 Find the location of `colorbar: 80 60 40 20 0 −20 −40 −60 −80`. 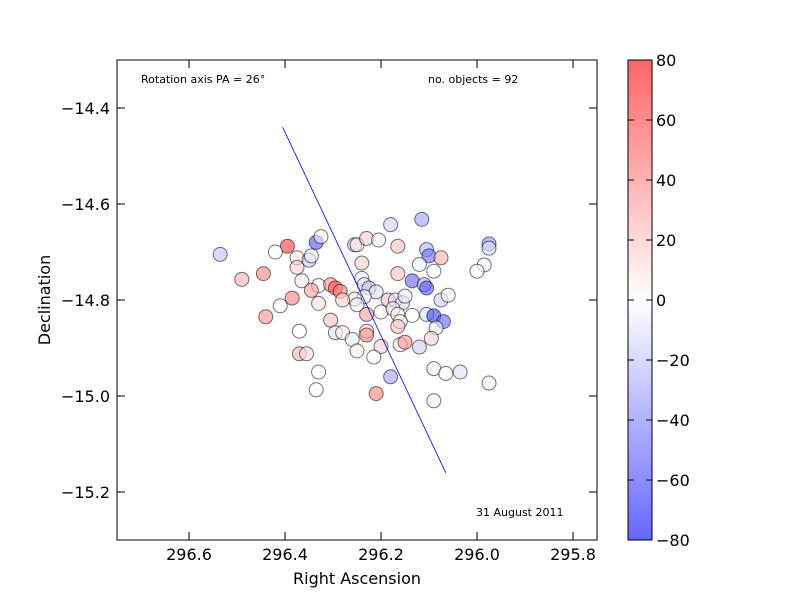

colorbar: 80 60 40 20 0 −20 −40 −60 −80 is located at coordinates (658, 300).